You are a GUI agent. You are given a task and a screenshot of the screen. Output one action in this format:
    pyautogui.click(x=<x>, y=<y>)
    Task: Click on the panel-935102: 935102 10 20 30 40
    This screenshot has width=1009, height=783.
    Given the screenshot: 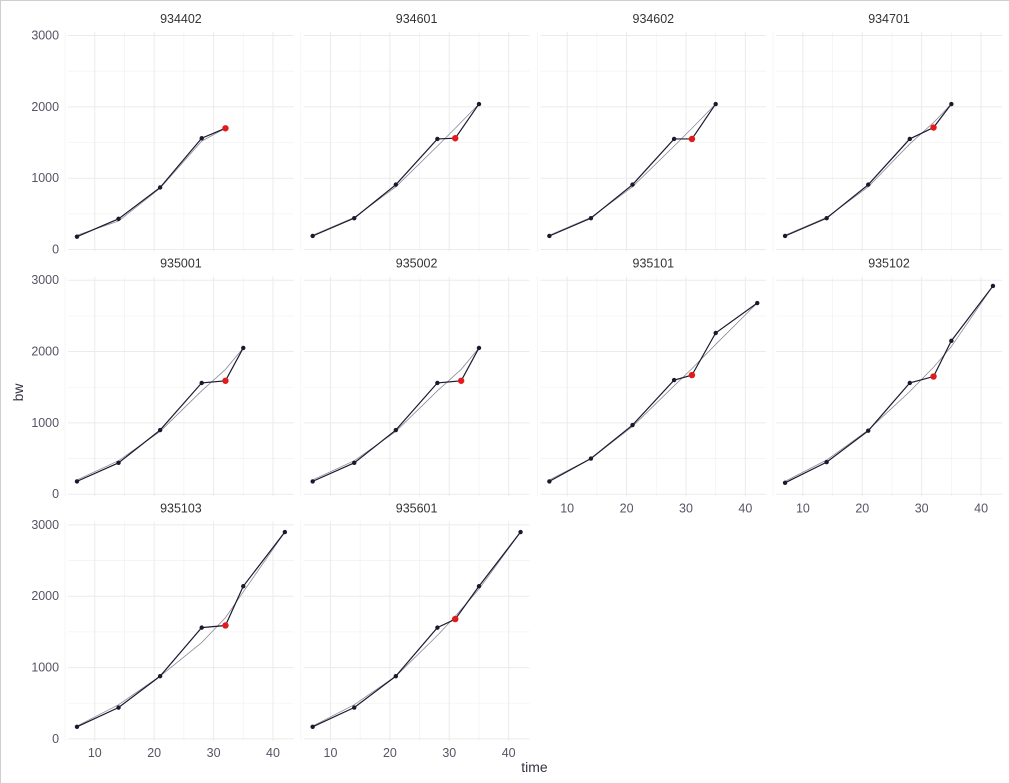 What is the action you would take?
    pyautogui.click(x=887, y=386)
    